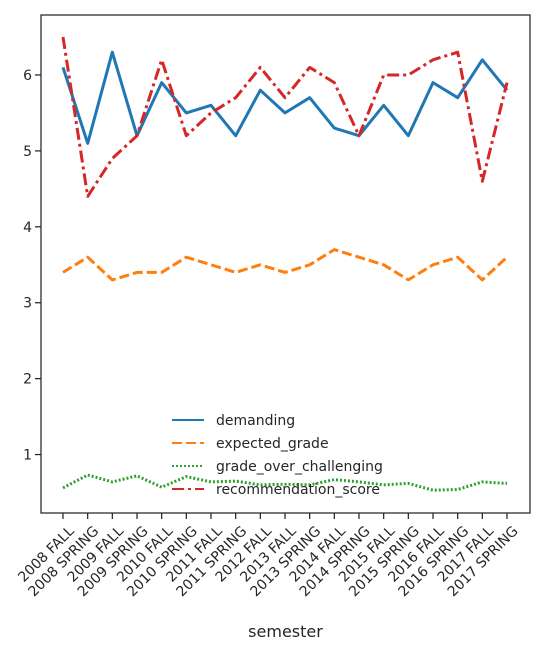  What do you see at coordinates (285, 631) in the screenshot?
I see `x-axis-label: semester` at bounding box center [285, 631].